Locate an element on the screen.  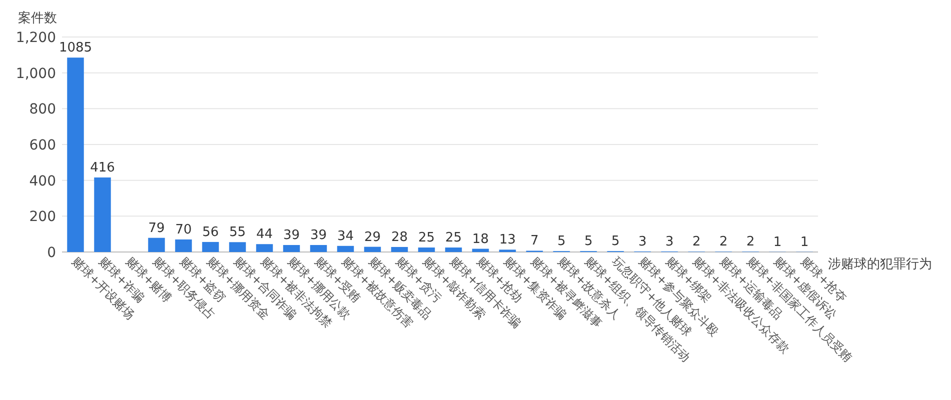
data-label: 416 is located at coordinates (102, 168).